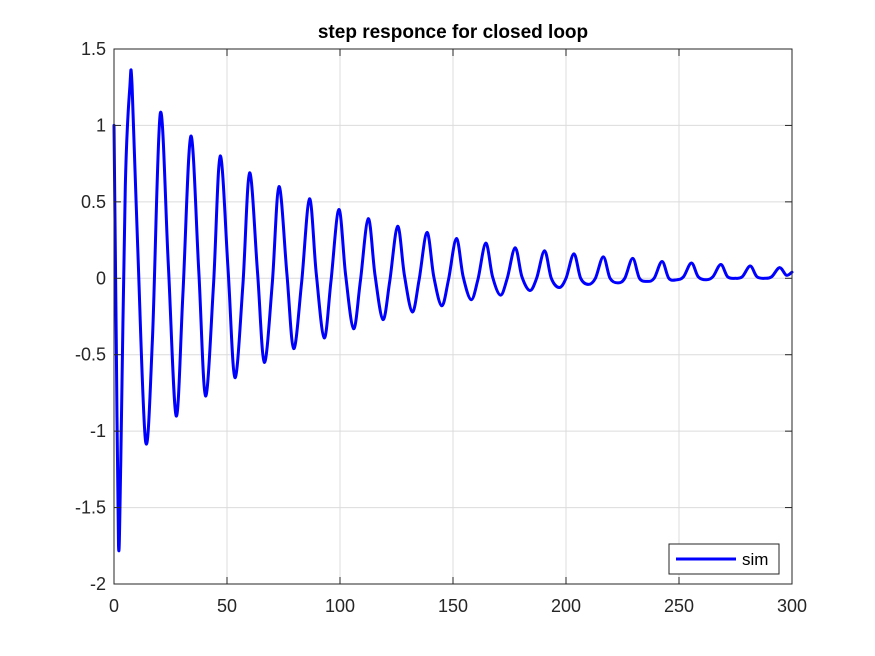 This screenshot has height=656, width=875. Describe the element at coordinates (101, 125) in the screenshot. I see `y-tick-label: 1` at that location.